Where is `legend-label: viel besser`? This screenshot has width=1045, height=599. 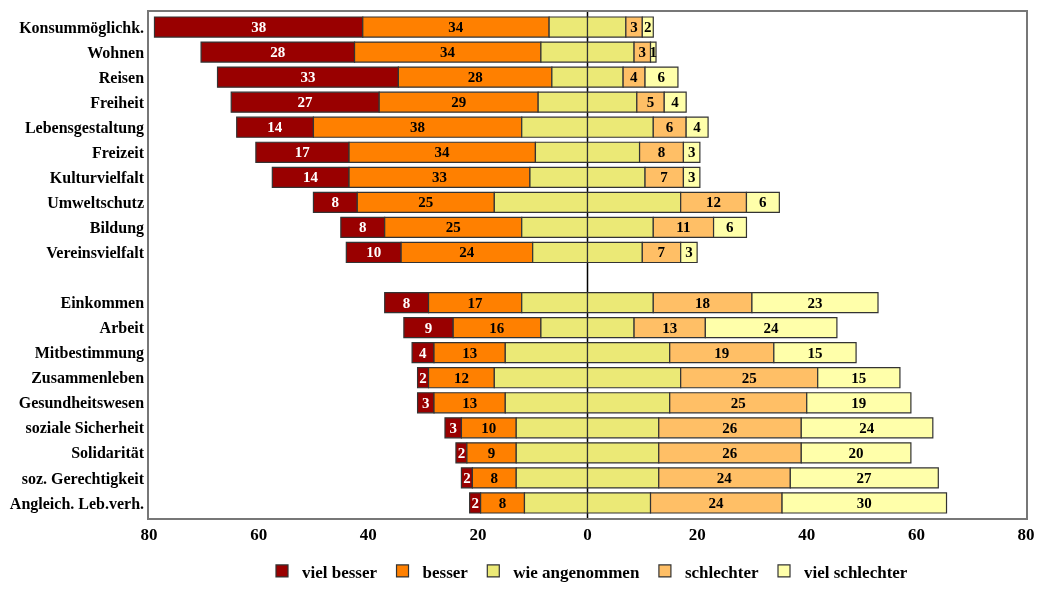 legend-label: viel besser is located at coordinates (340, 572).